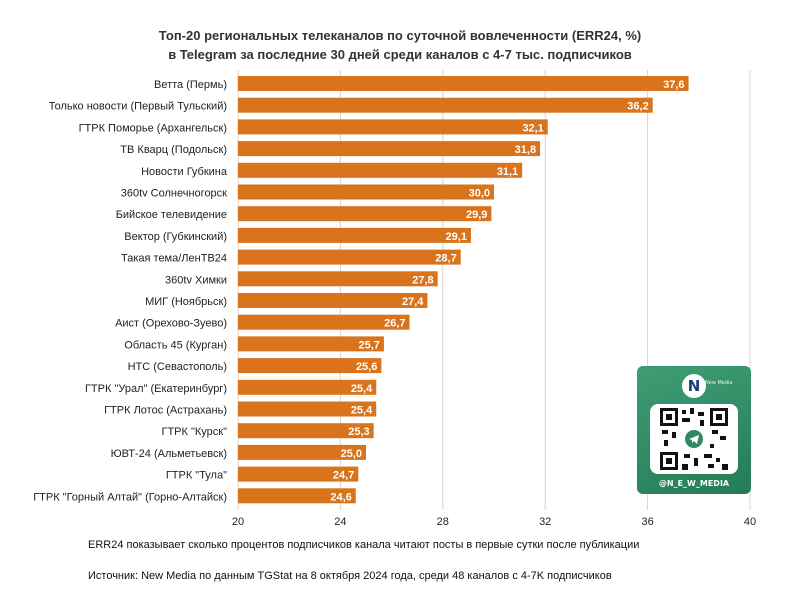  What do you see at coordinates (358, 432) in the screenshot?
I see `bar-value-label: 25,3` at bounding box center [358, 432].